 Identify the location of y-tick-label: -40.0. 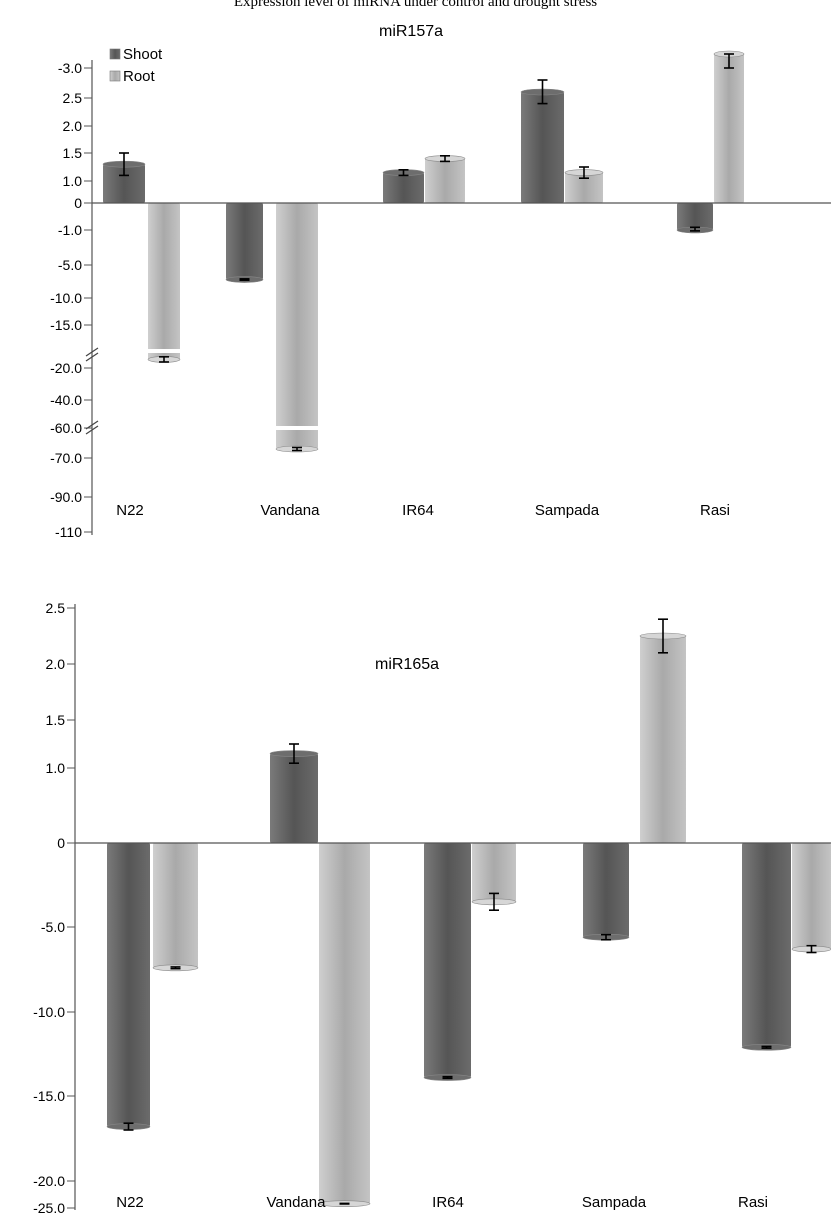
(66, 400).